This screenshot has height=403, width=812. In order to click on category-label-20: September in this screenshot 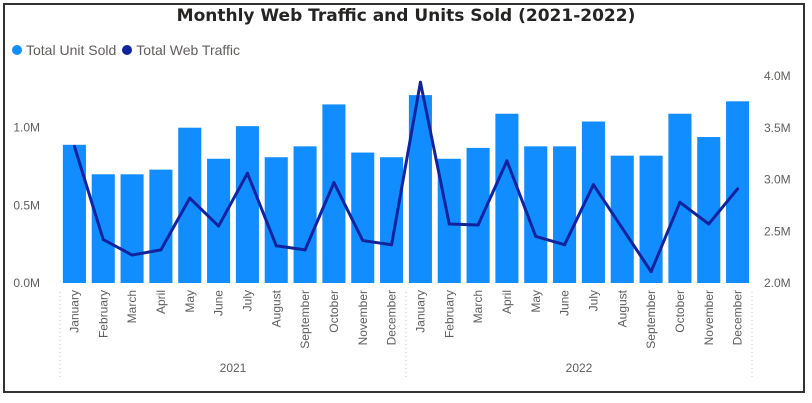, I will do `click(651, 319)`.